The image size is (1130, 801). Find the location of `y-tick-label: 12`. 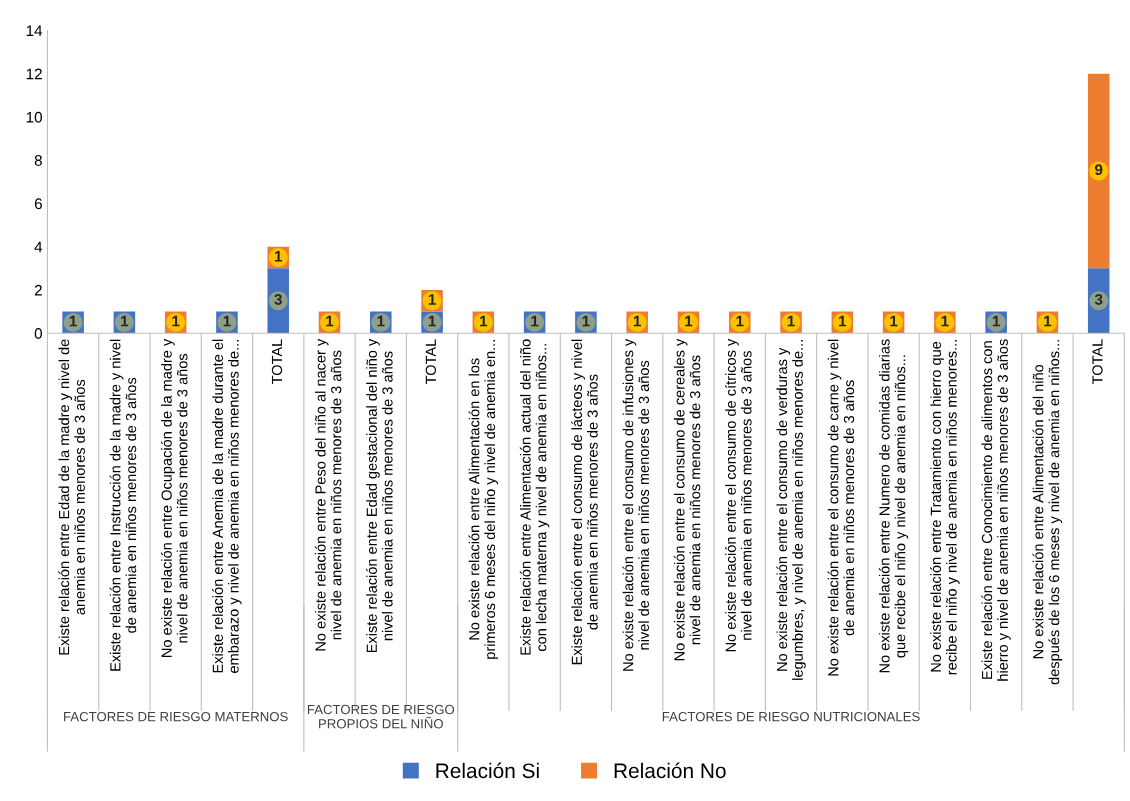

y-tick-label: 12 is located at coordinates (34, 74).